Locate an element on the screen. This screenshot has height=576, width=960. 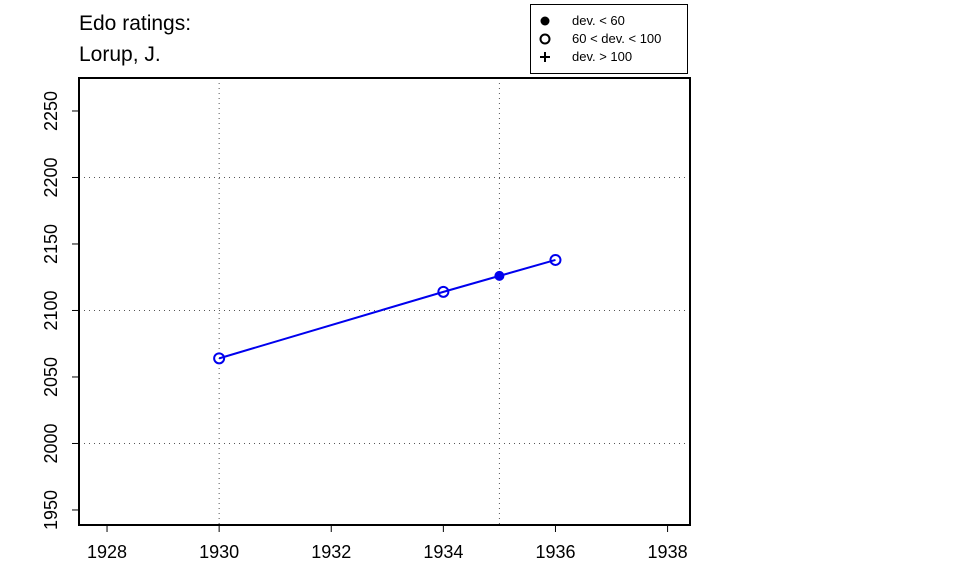
line is located at coordinates (387, 309).